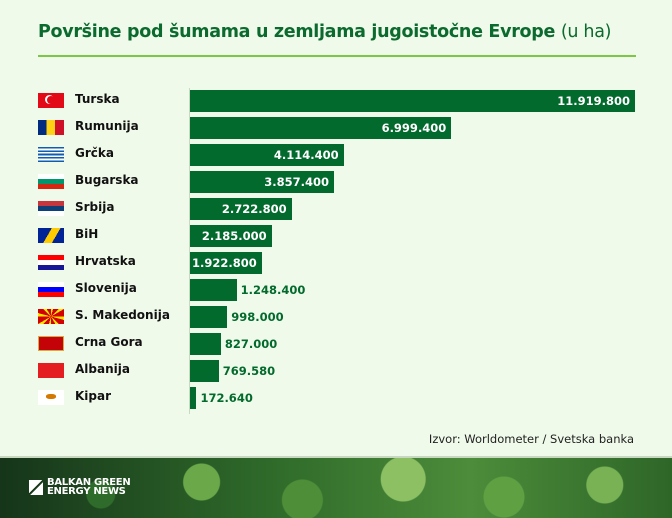 Image resolution: width=672 pixels, height=518 pixels. Describe the element at coordinates (336, 208) in the screenshot. I see `bar-row: Srbija 2.722.800` at that location.